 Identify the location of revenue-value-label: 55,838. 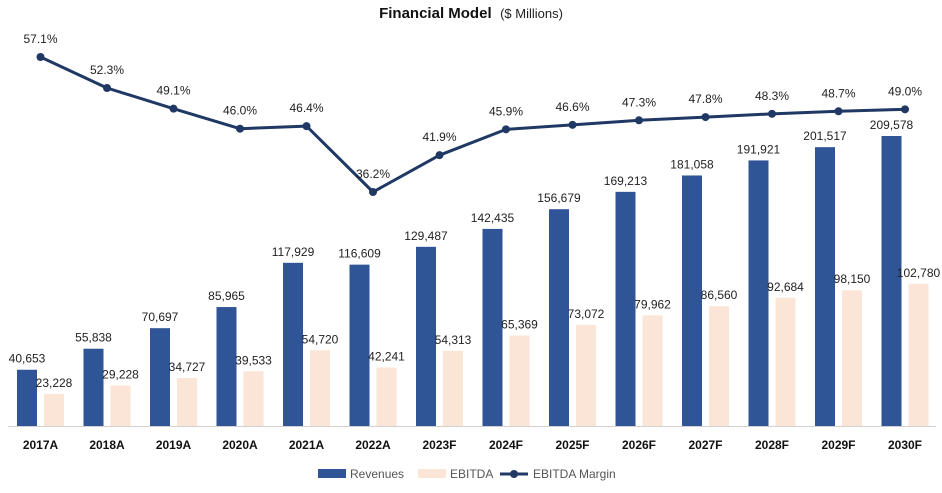
(93, 338).